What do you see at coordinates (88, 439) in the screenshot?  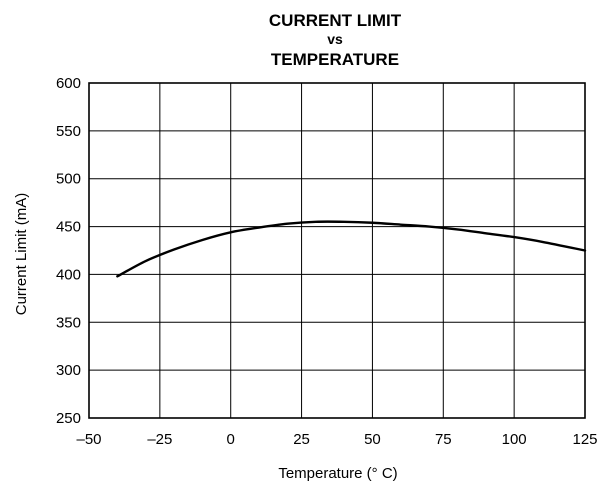 I see `x-tick-label: –50` at bounding box center [88, 439].